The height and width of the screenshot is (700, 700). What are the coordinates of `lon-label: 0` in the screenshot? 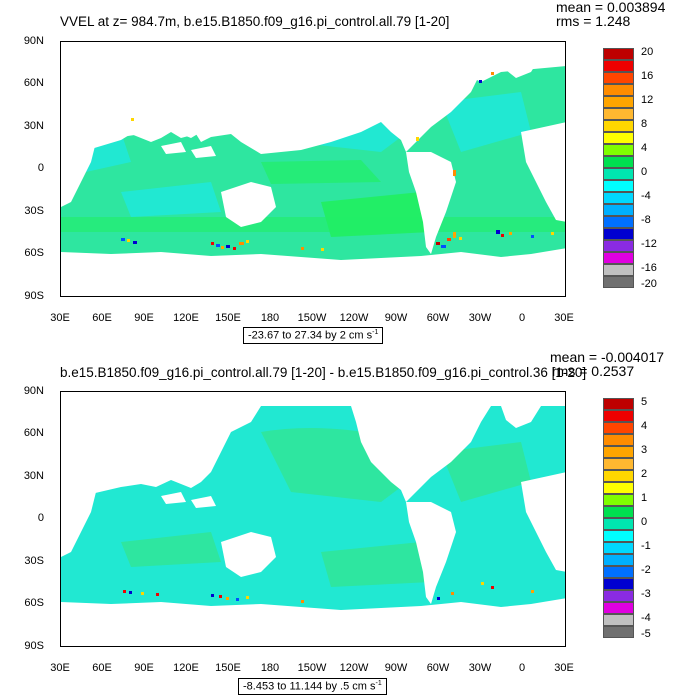 It's located at (522, 318).